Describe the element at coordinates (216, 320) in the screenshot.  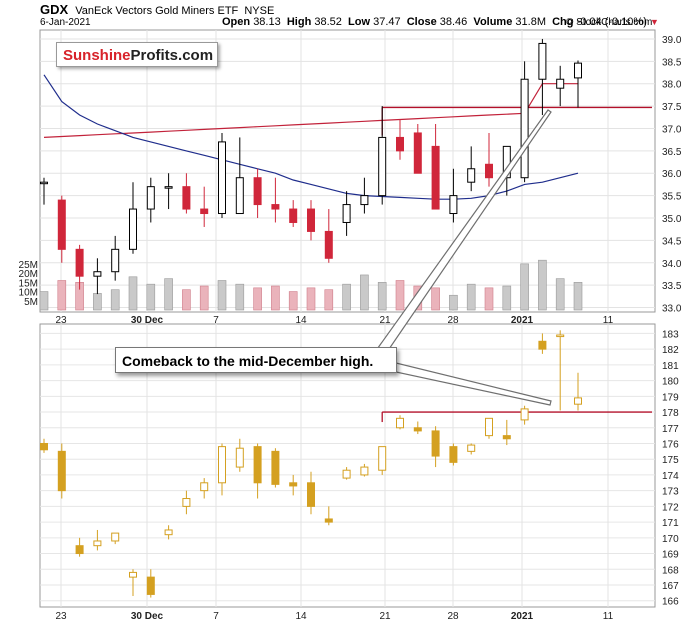
I see `top-x-tick-label: 7` at that location.